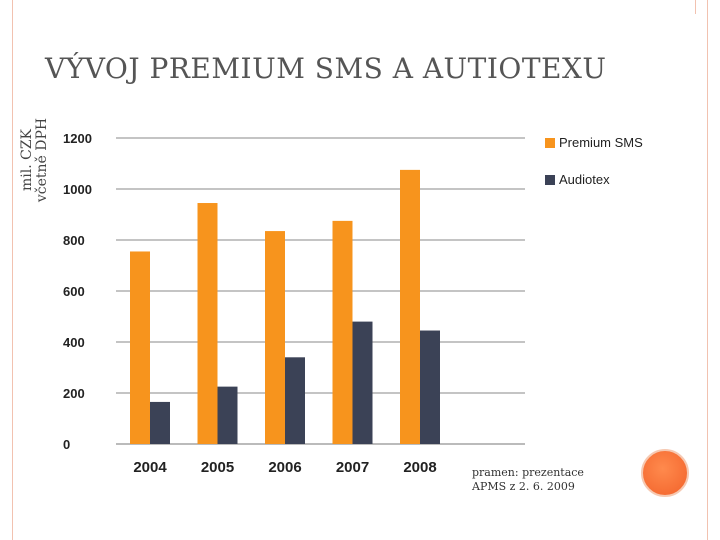 This screenshot has width=720, height=540. Describe the element at coordinates (665, 473) in the screenshot. I see `decorative-circle` at that location.